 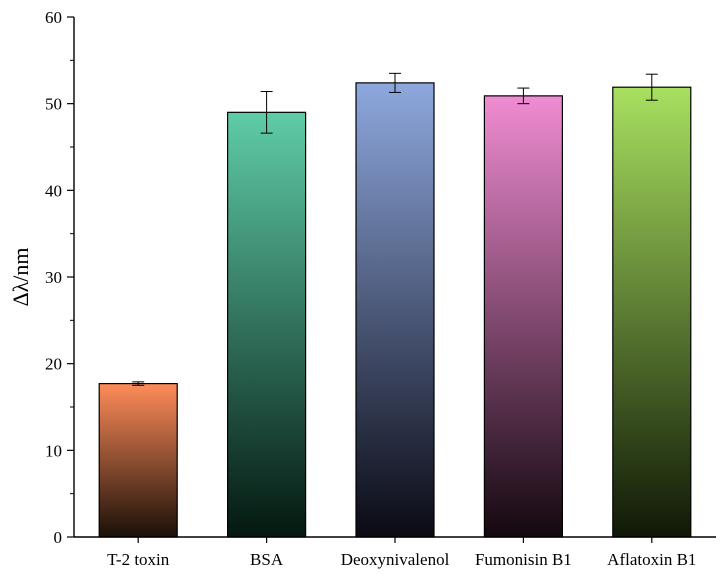 I want to click on bar-t-2-toxin, so click(x=138, y=460).